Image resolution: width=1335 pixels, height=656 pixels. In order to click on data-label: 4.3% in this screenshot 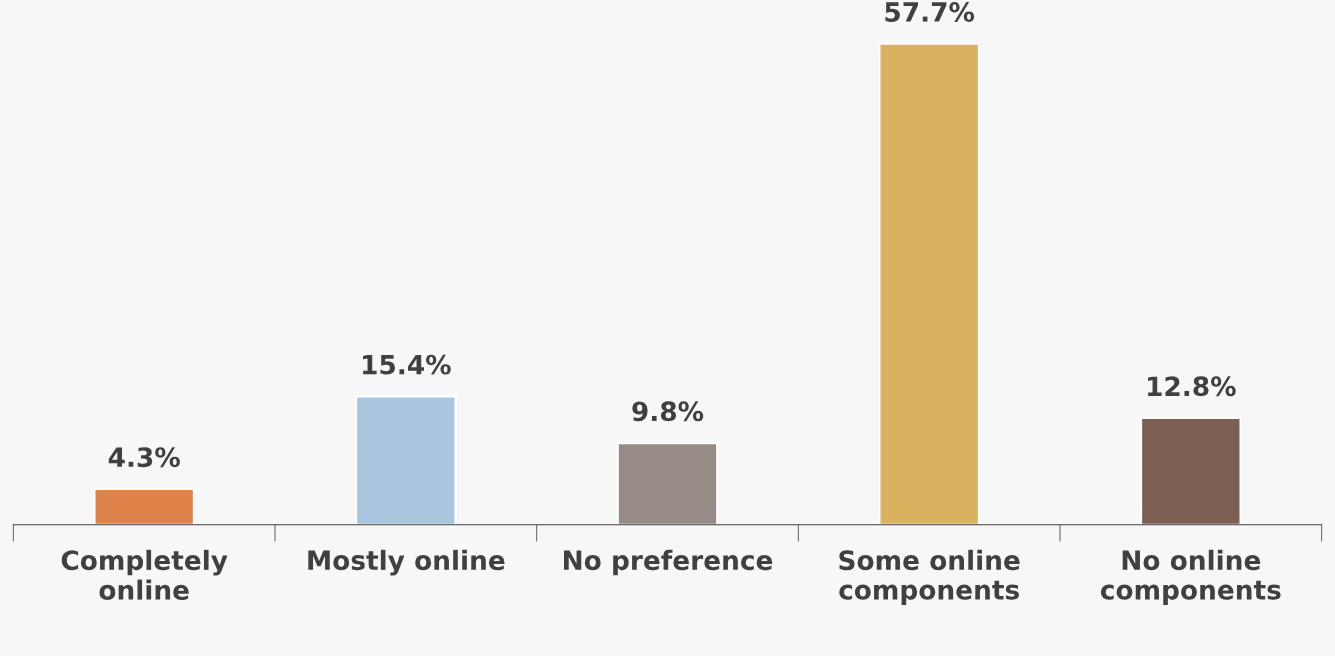, I will do `click(144, 457)`.